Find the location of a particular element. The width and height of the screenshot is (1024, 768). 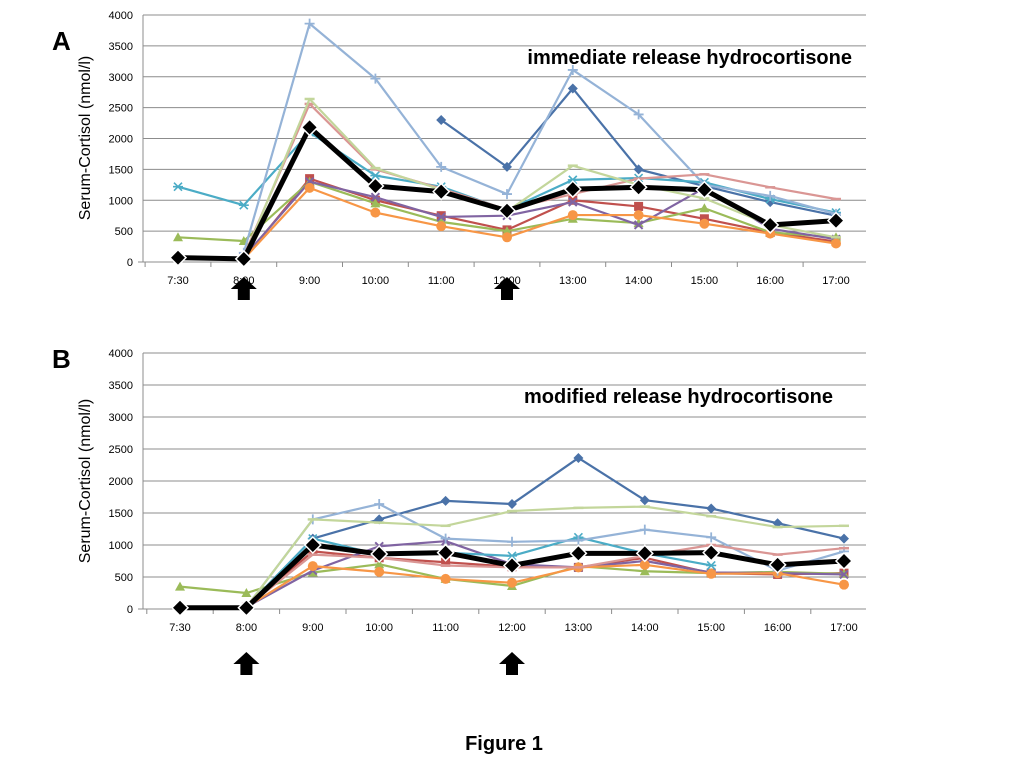

series-b-mean is located at coordinates (512, 576).